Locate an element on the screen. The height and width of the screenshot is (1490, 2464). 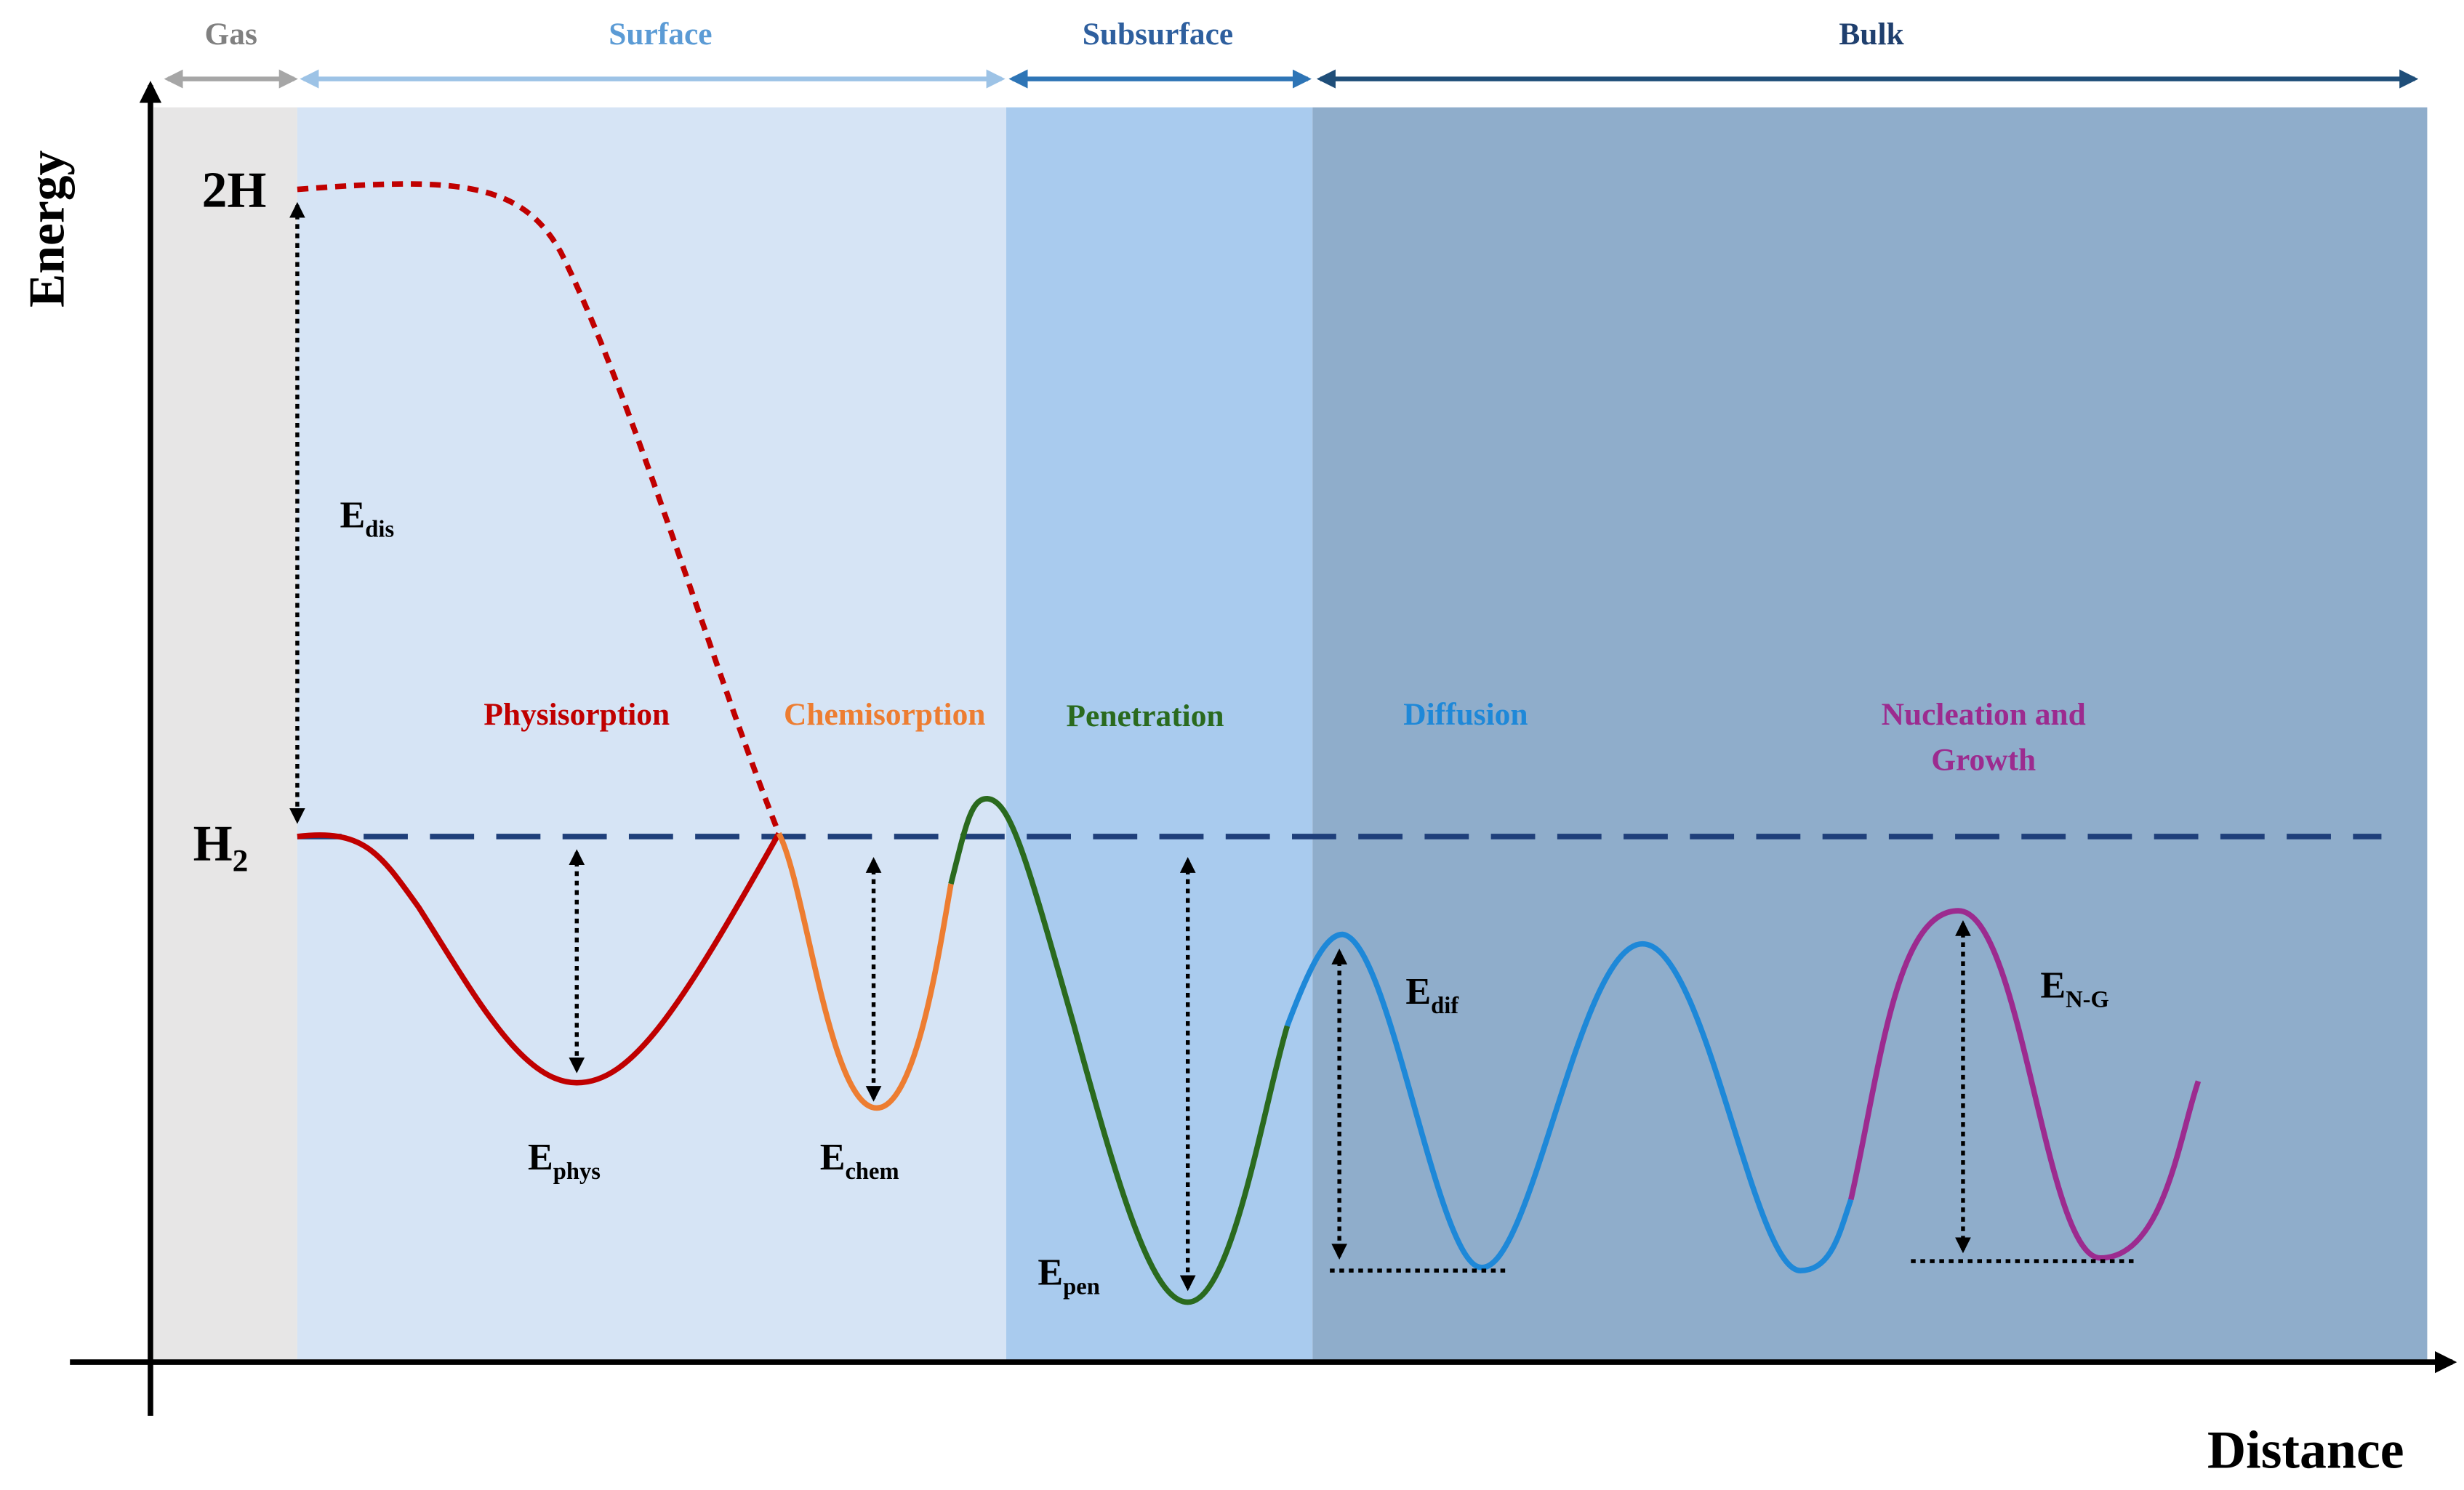
y-axis-title: Energy is located at coordinates (48, 228).